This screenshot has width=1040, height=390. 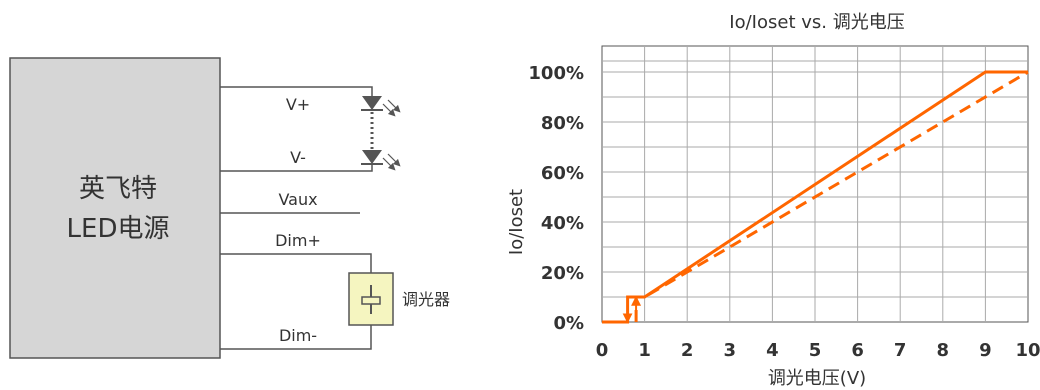 What do you see at coordinates (297, 199) in the screenshot?
I see `vaux-label: Vaux` at bounding box center [297, 199].